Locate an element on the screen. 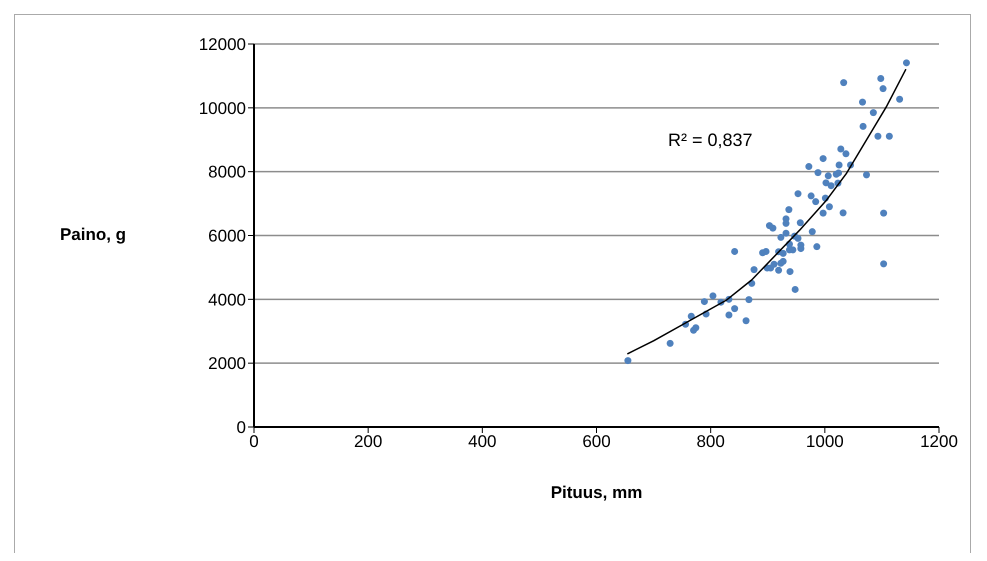  x-tick-label: 0 is located at coordinates (254, 442).